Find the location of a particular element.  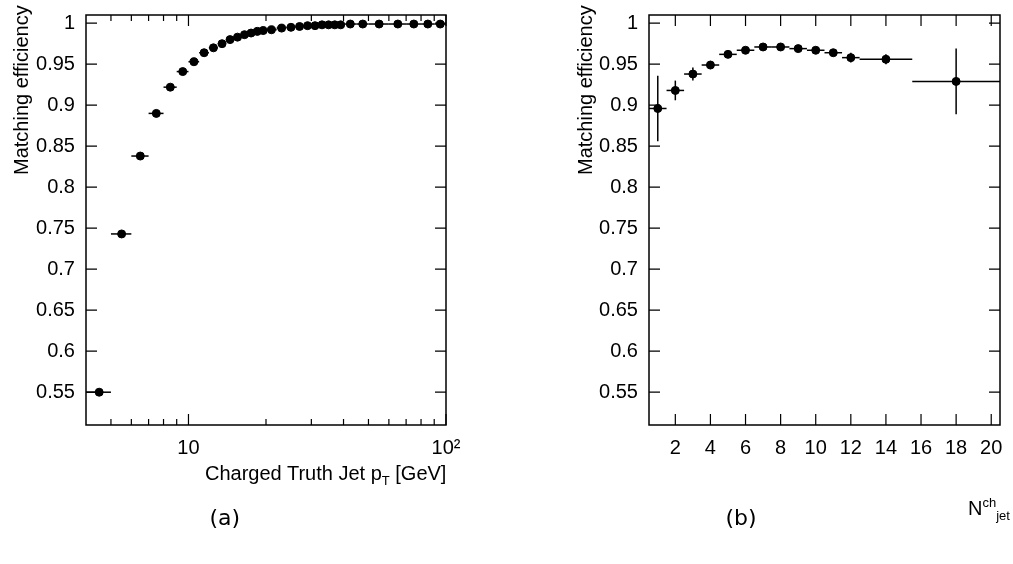

text: (b) is located at coordinates (741, 517).